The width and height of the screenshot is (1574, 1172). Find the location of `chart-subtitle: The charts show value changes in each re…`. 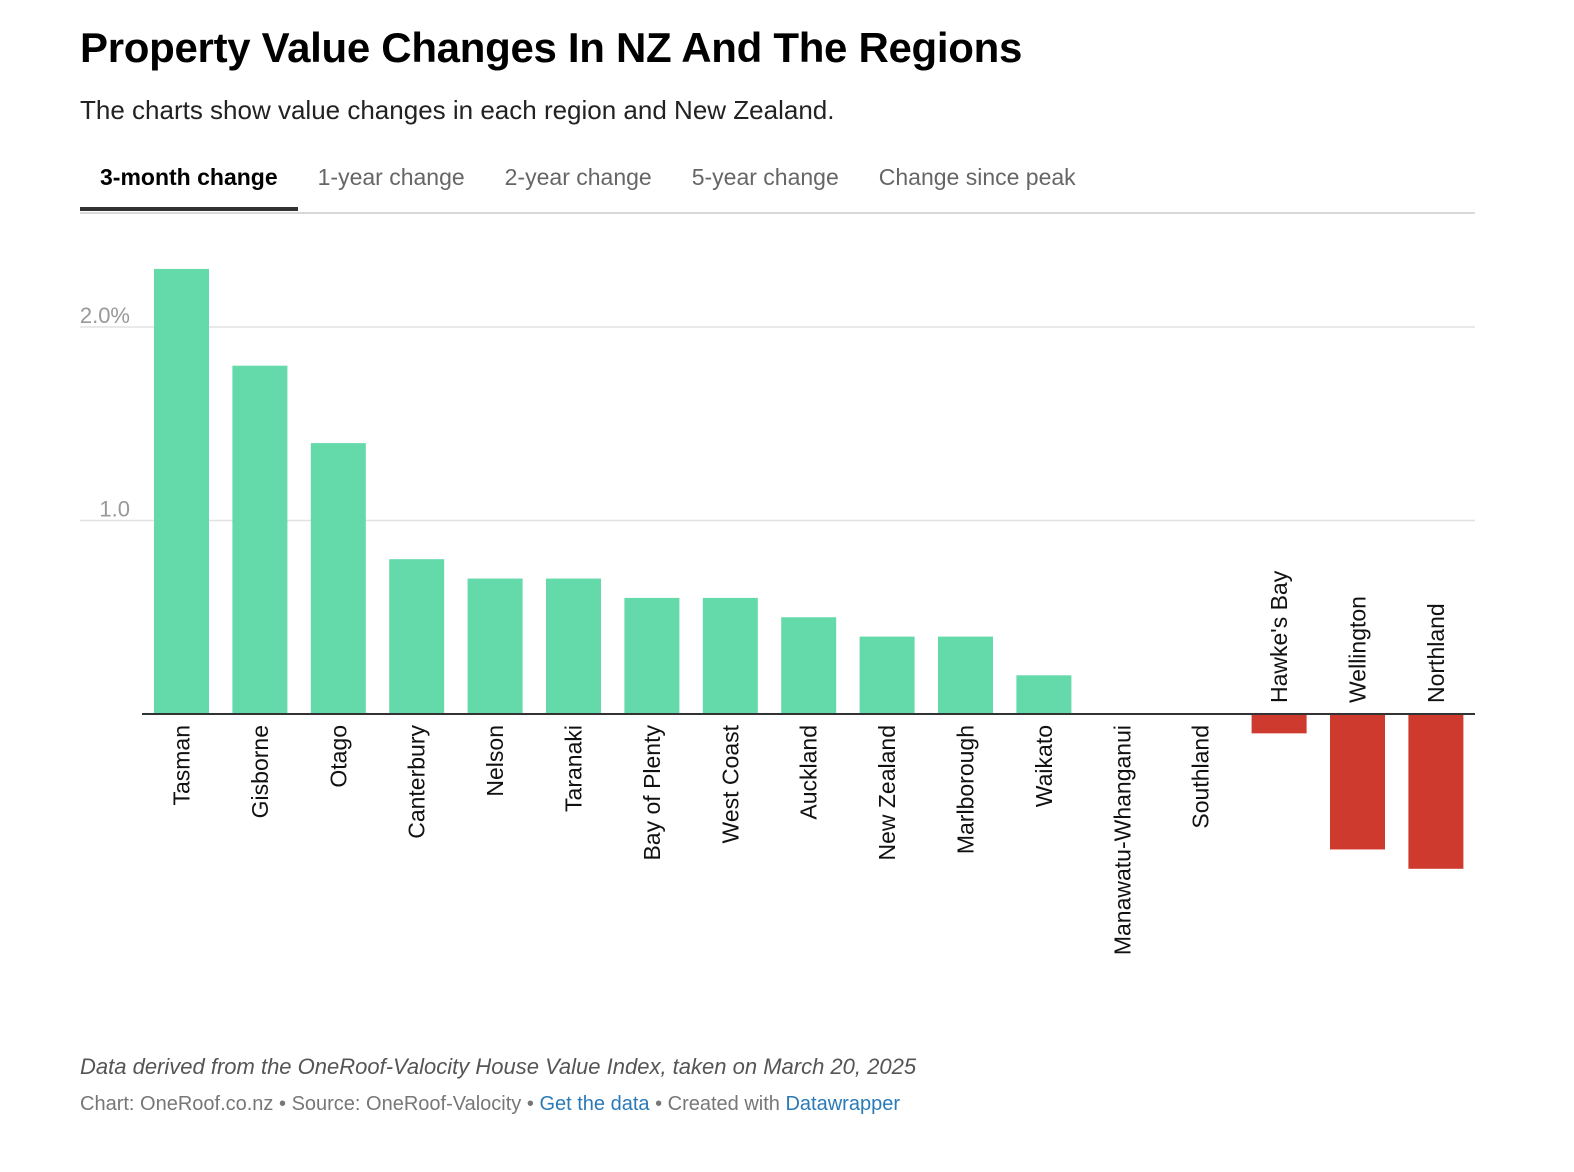

chart-subtitle: The charts show value changes in each re… is located at coordinates (457, 110).